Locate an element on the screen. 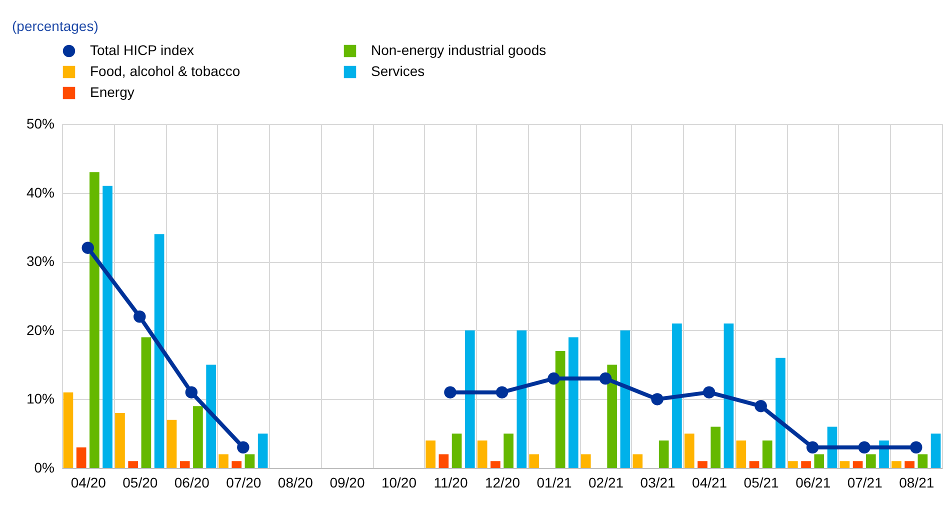 The width and height of the screenshot is (949, 506). y-tick-label: 50% is located at coordinates (40, 124).